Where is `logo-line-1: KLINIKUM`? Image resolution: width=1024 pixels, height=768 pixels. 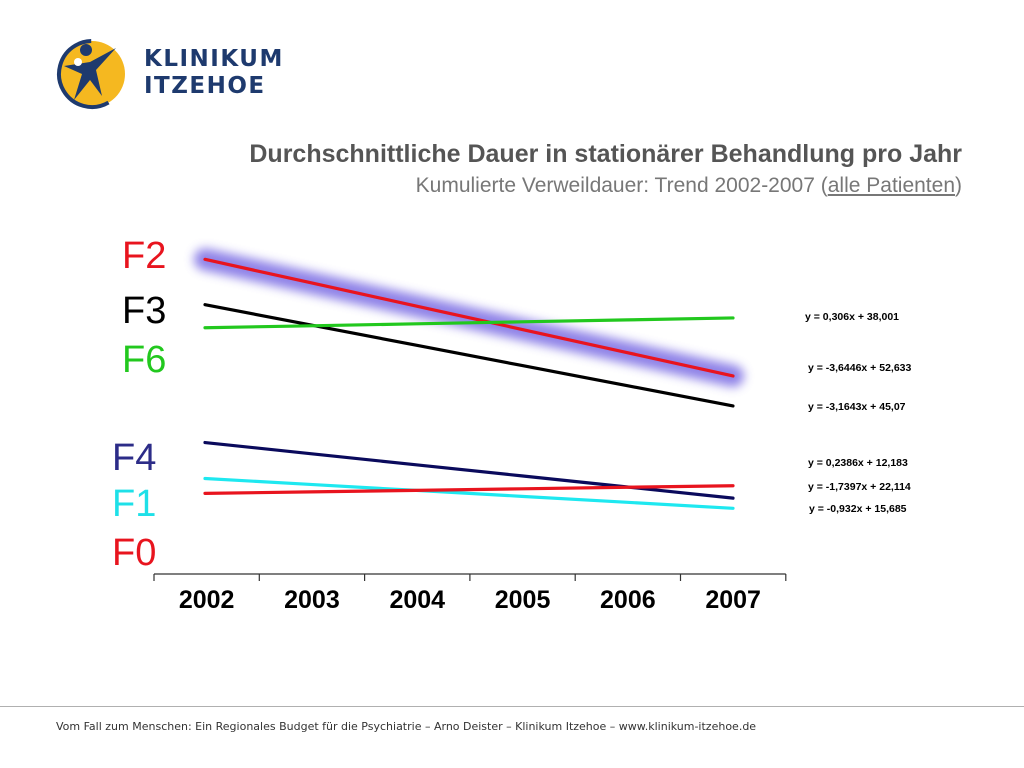
logo-line-1: KLINIKUM is located at coordinates (214, 59).